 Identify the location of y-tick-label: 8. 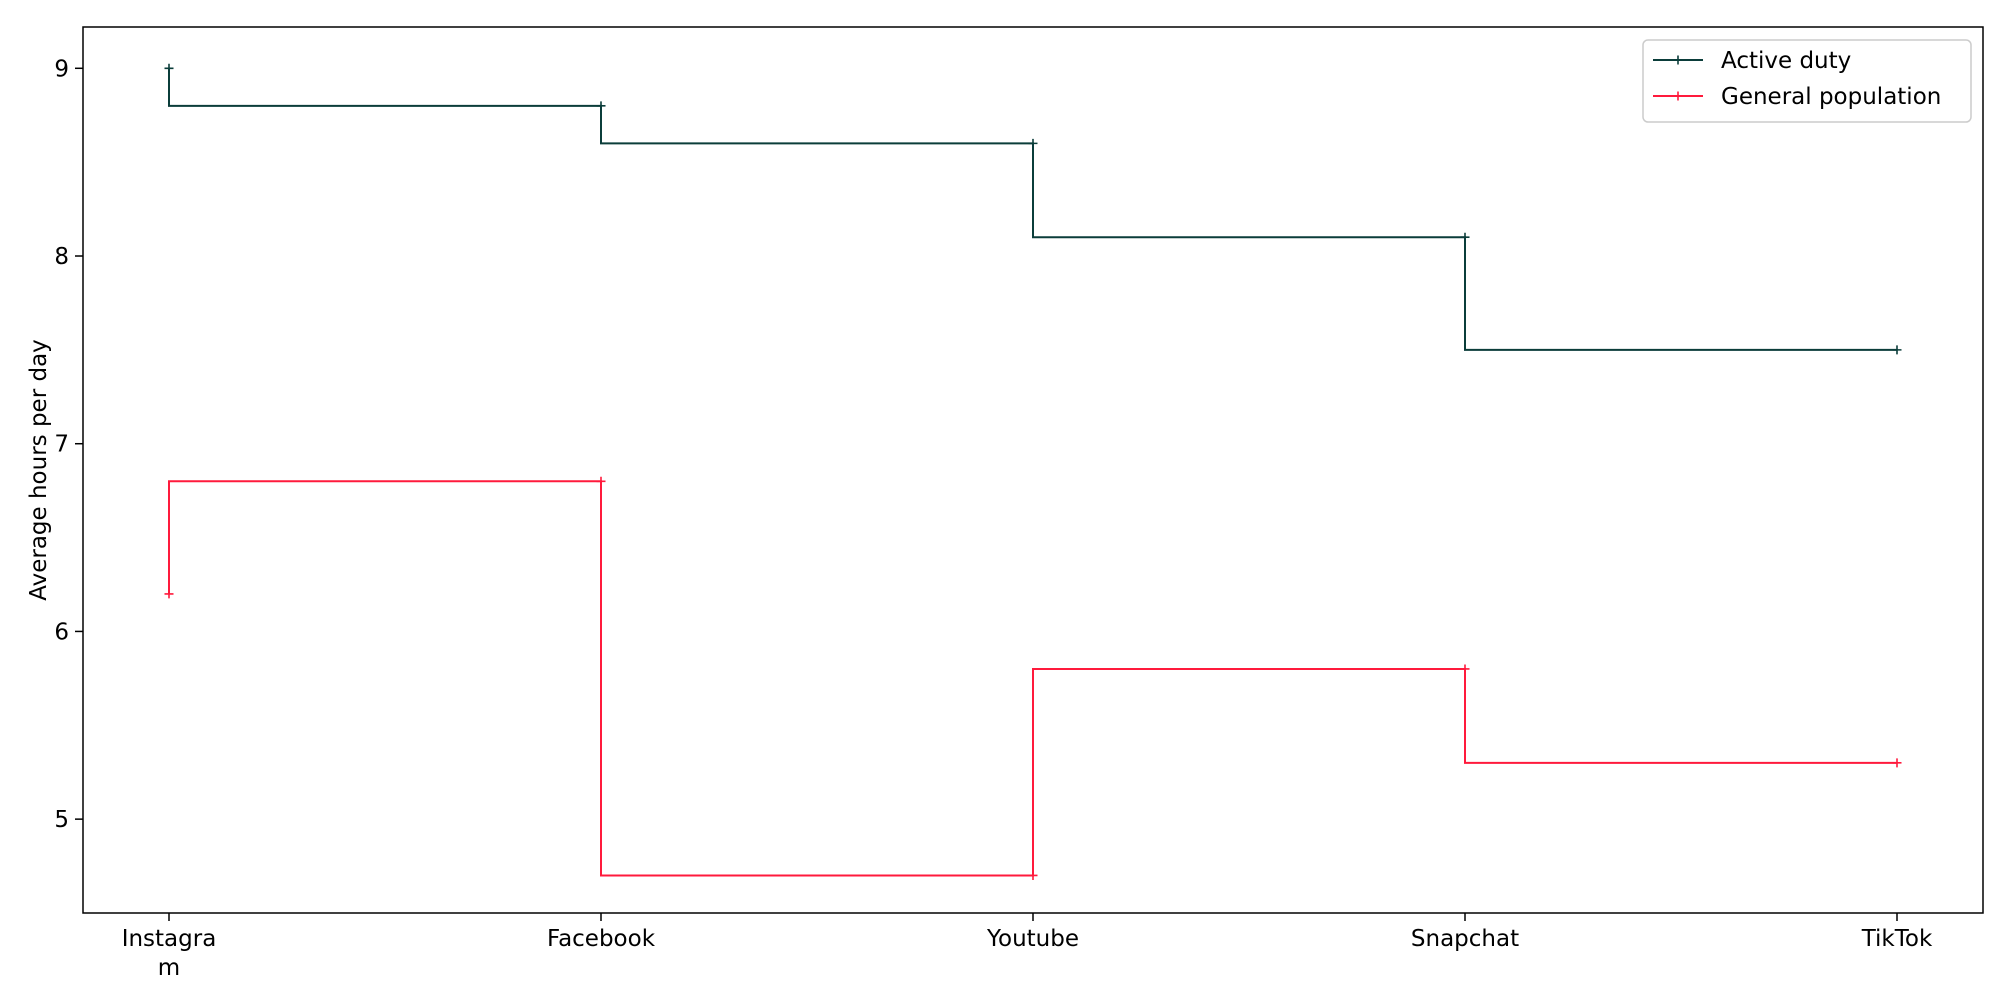
(61, 257).